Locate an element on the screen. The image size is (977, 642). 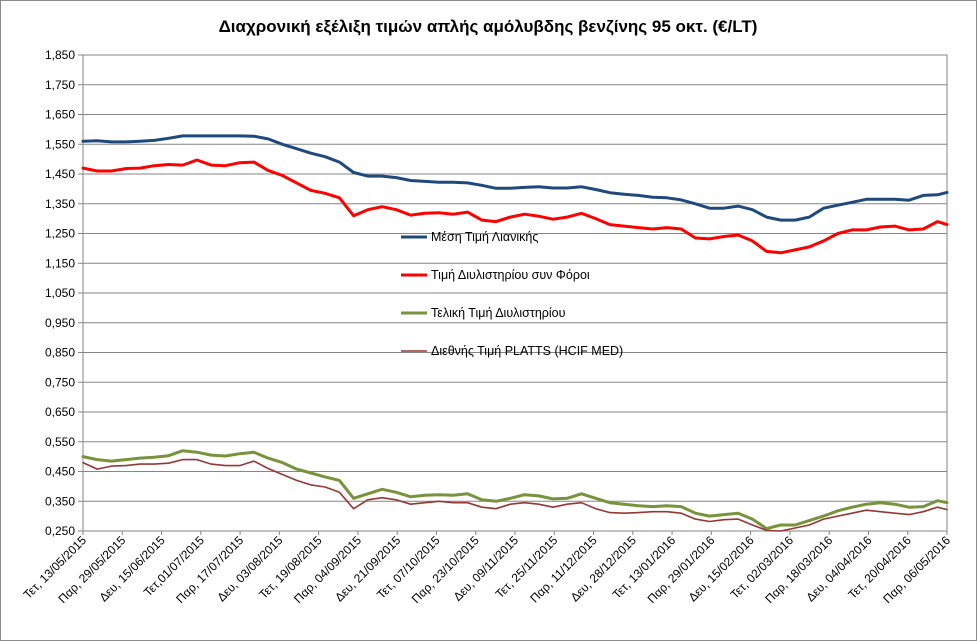
x-tick-label: Παρ, 17/07/2015 is located at coordinates (209, 569).